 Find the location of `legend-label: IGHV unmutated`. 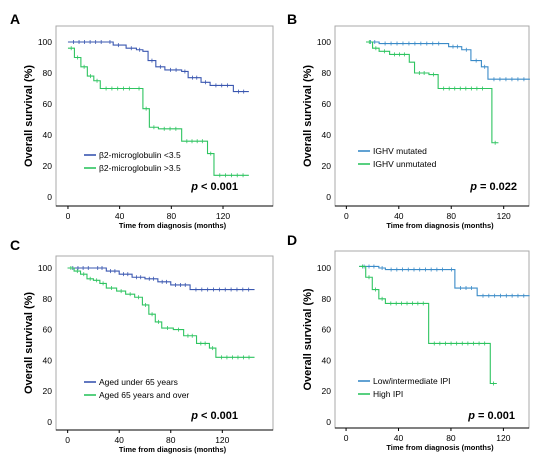

legend-label: IGHV unmutated is located at coordinates (405, 164).